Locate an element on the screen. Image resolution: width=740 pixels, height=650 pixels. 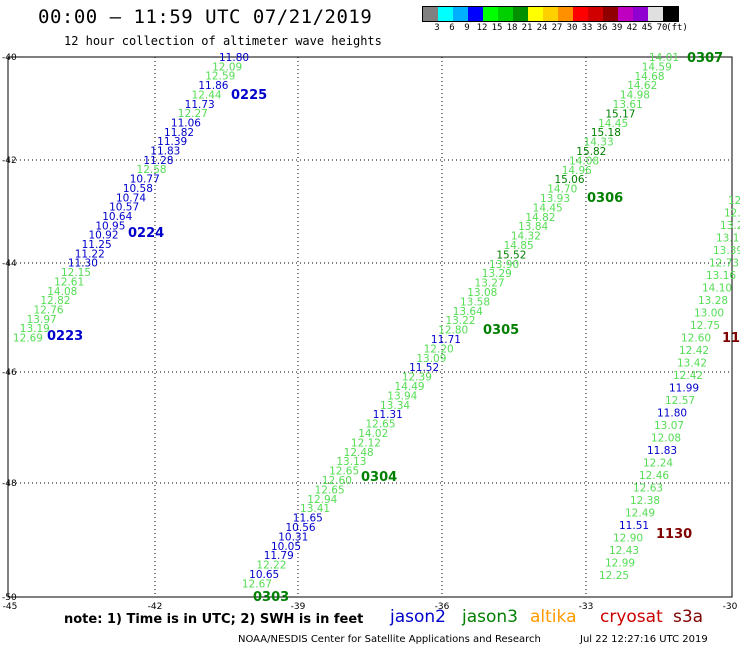
swh-value: 14.59 is located at coordinates (657, 67).